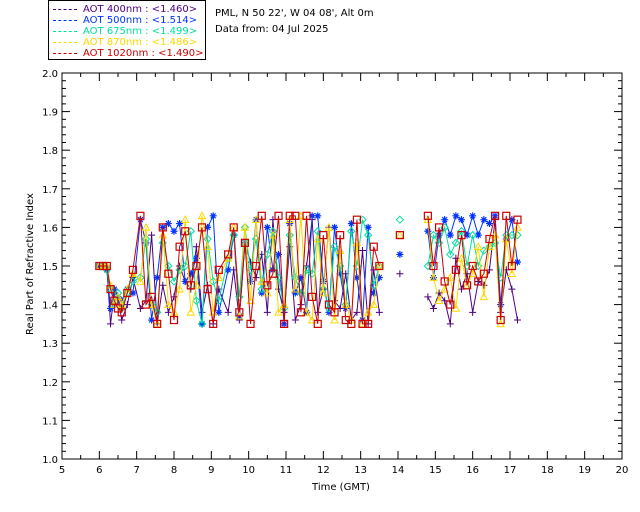  What do you see at coordinates (510, 470) in the screenshot?
I see `x-tick-label: 17` at bounding box center [510, 470].